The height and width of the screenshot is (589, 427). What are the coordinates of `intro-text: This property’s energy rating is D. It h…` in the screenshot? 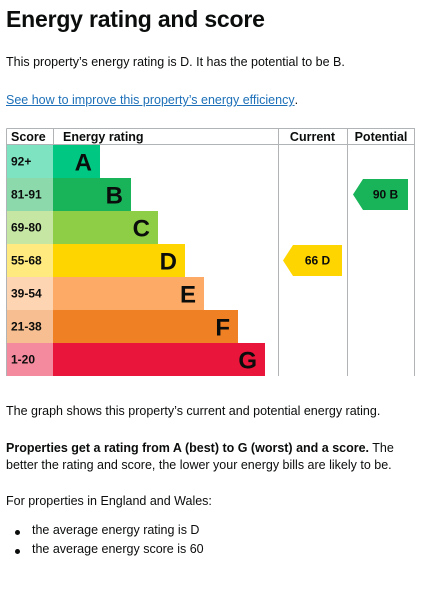 It's located at (175, 62).